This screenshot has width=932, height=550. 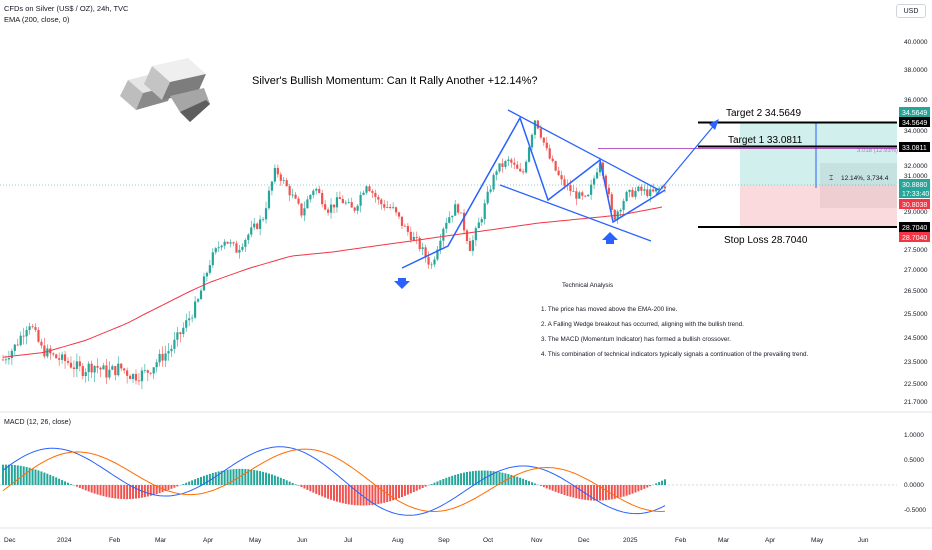 I want to click on currency-button: USD, so click(x=911, y=11).